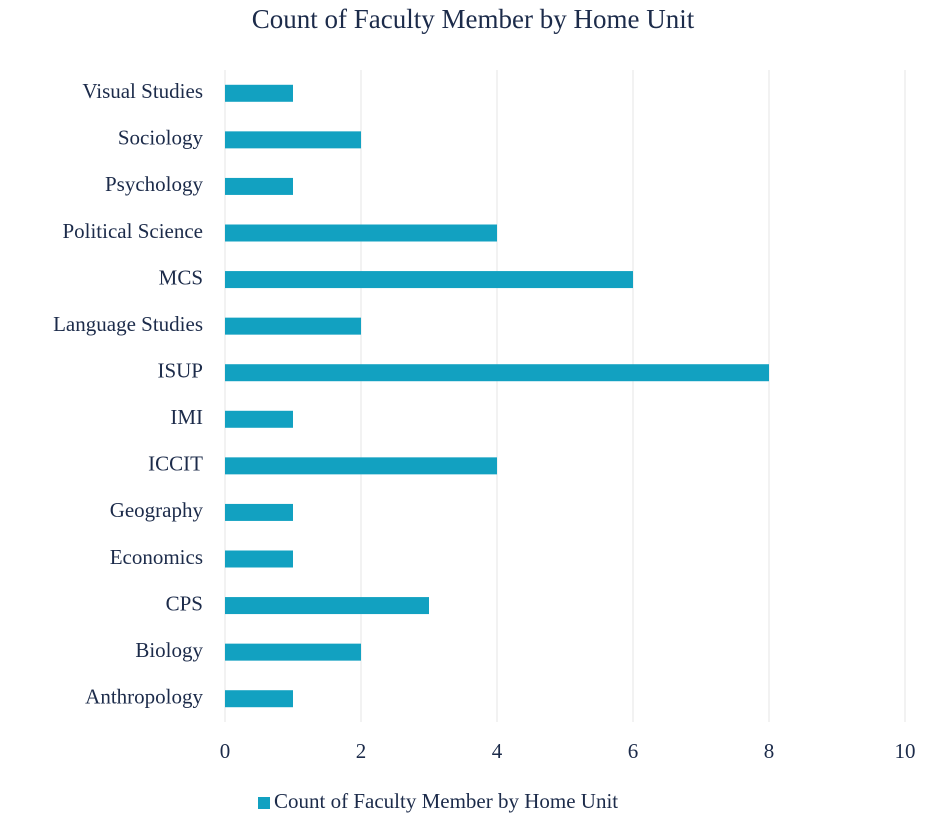 The height and width of the screenshot is (816, 930). I want to click on x-tick-label: 8, so click(769, 751).